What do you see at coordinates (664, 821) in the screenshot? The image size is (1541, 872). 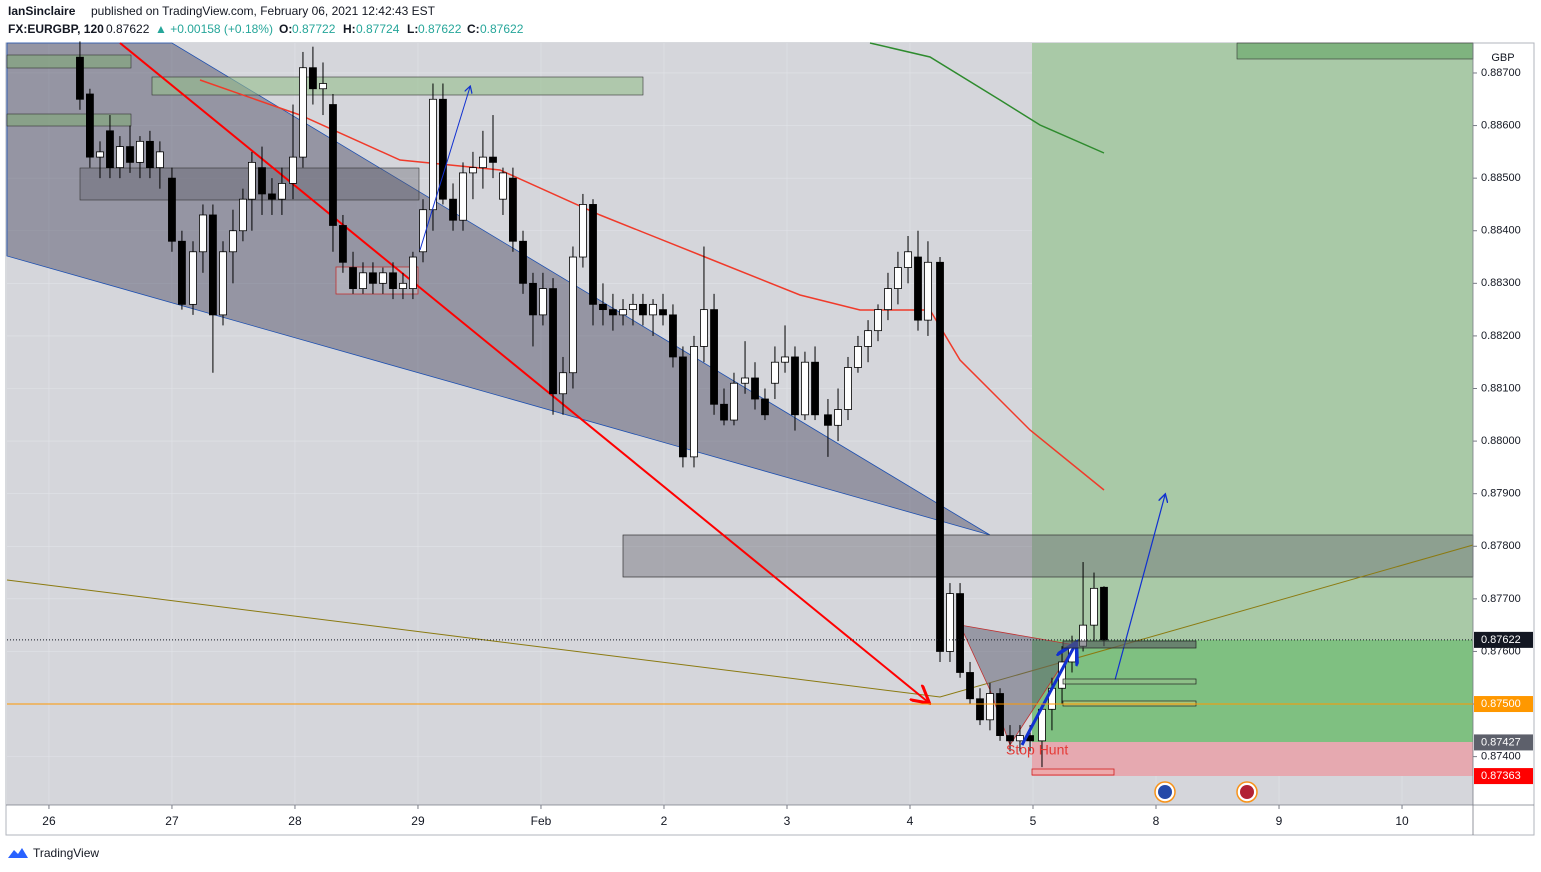 I see `x-tick-label: 2` at bounding box center [664, 821].